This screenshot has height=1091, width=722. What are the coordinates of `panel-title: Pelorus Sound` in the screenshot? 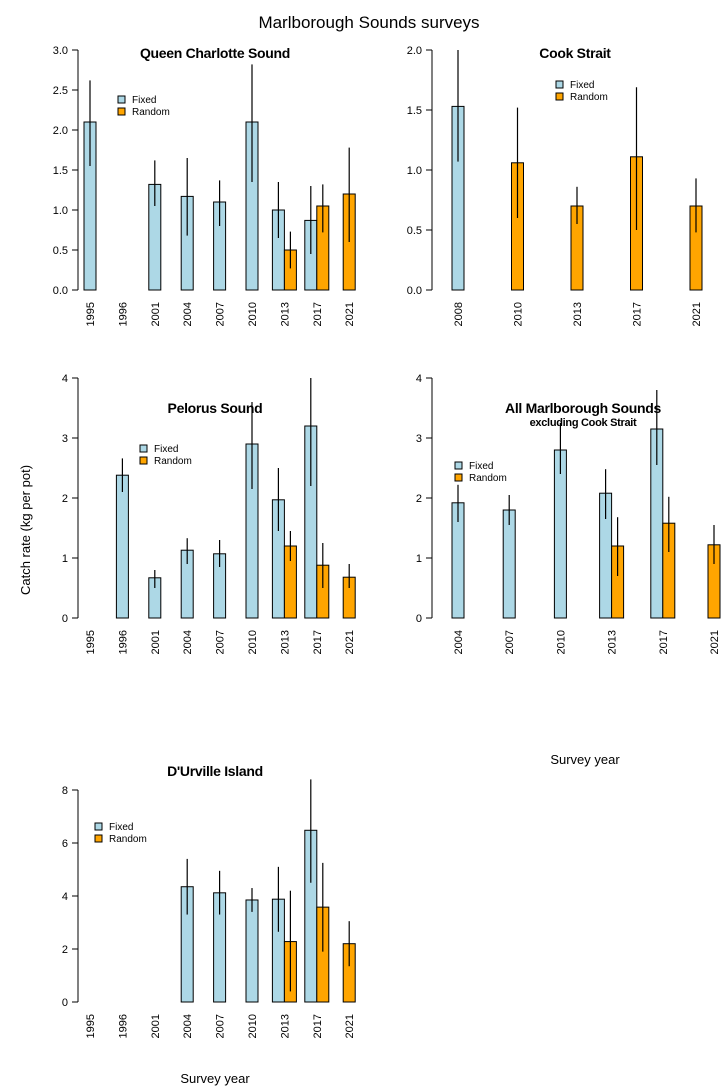 It's located at (215, 408).